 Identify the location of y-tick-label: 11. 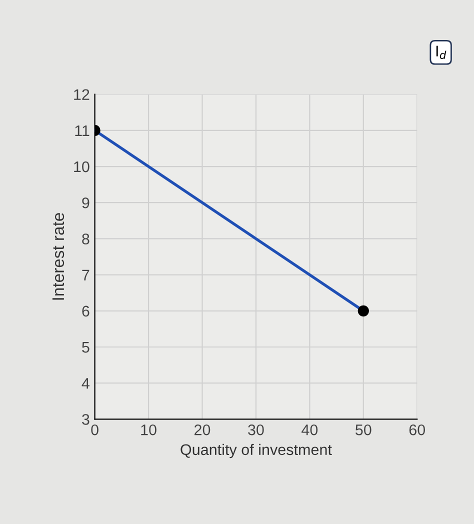
(82, 130).